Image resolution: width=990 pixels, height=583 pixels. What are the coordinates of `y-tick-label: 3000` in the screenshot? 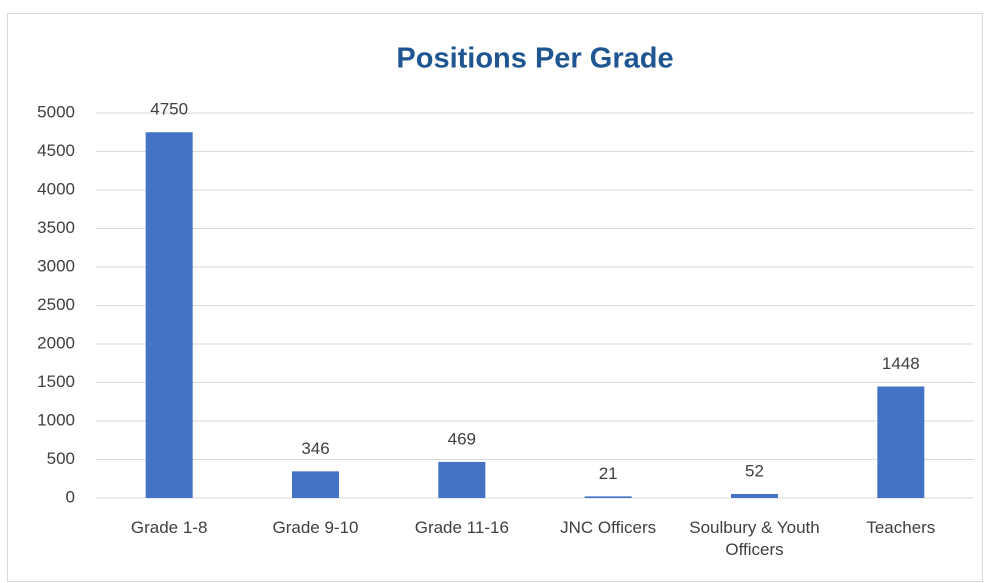 It's located at (56, 265).